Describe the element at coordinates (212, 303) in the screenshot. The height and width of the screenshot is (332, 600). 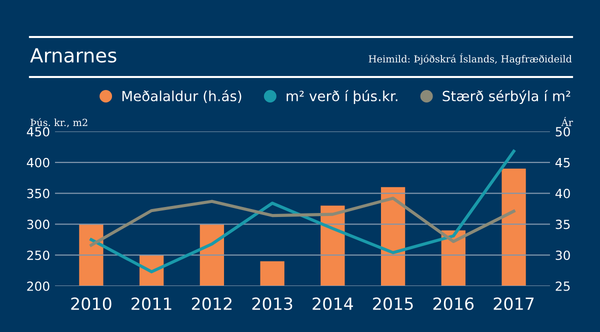
I see `x-tick-label: 2012` at that location.